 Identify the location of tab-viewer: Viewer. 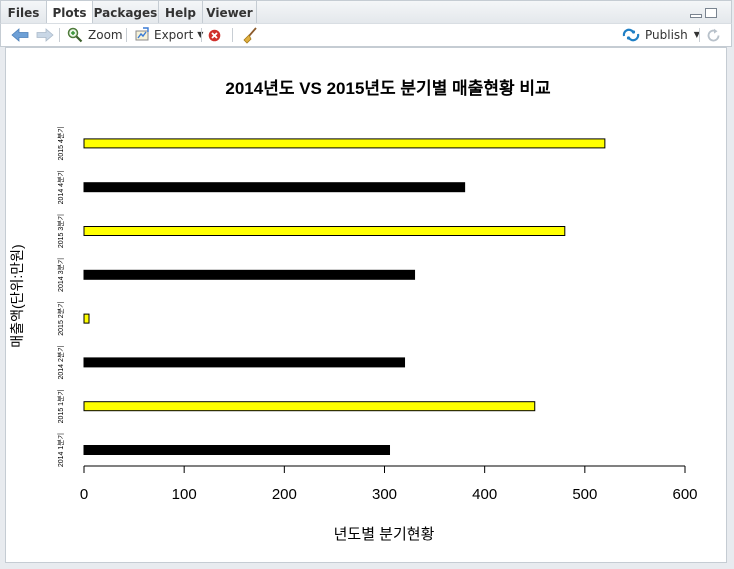
(230, 12).